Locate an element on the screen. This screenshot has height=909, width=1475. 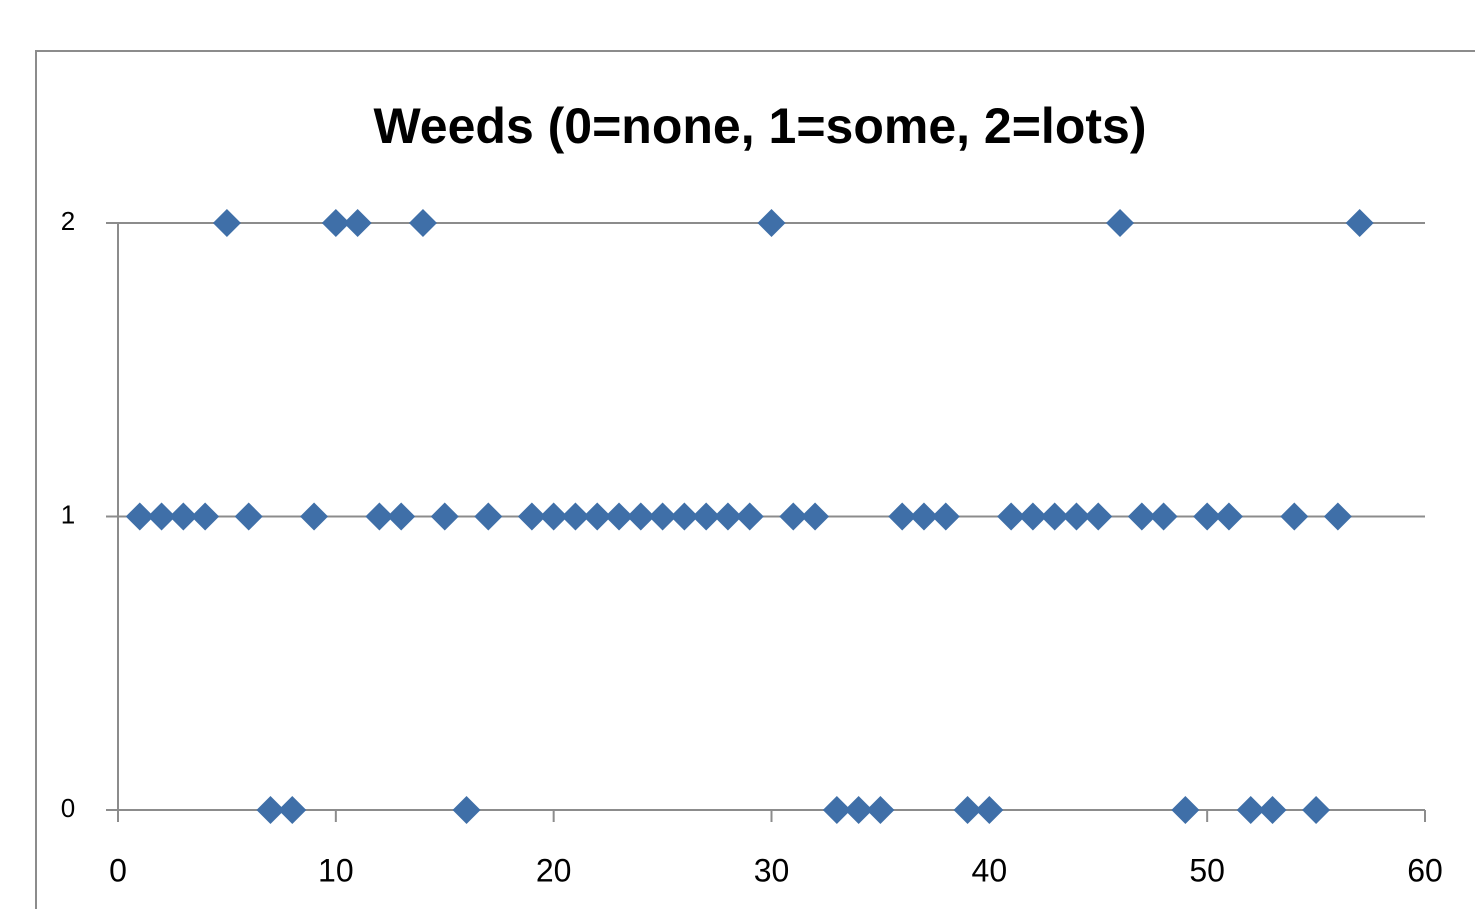
x-tick-label: 30 is located at coordinates (772, 870).